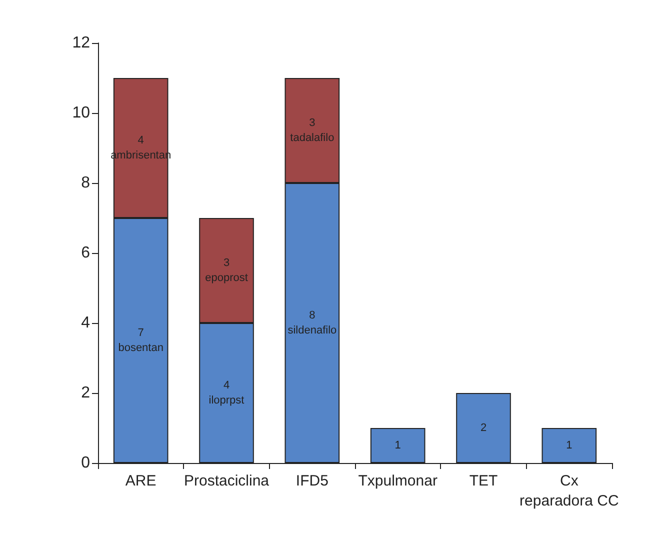  Describe the element at coordinates (483, 428) in the screenshot. I see `data-label: 2` at that location.